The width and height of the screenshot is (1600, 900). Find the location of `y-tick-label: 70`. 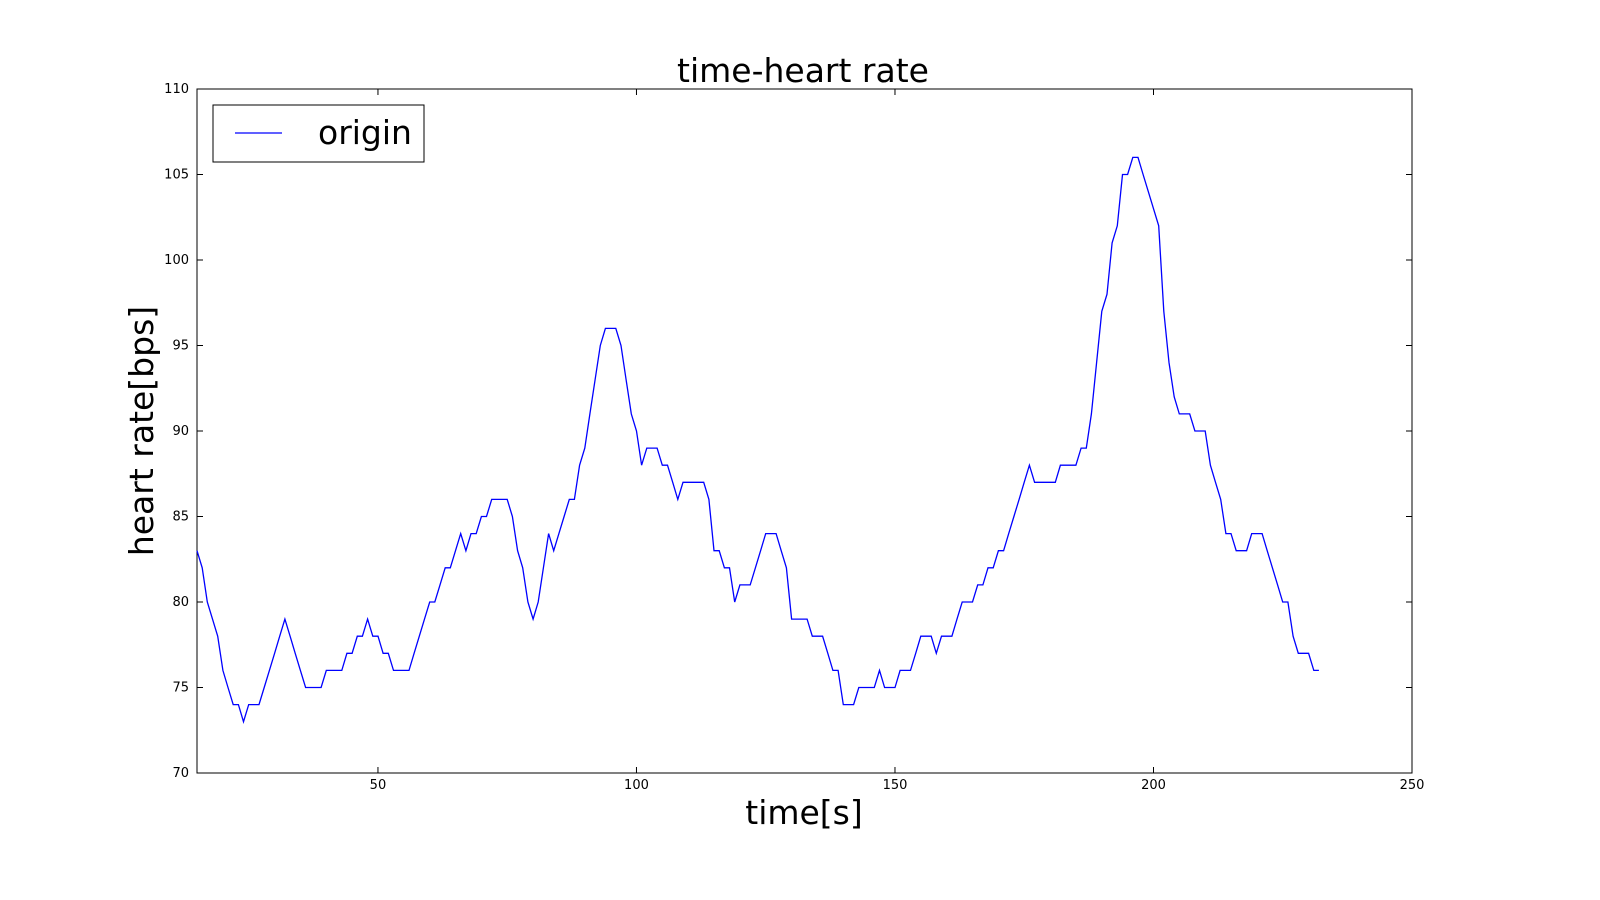

y-tick-label: 70 is located at coordinates (180, 773).